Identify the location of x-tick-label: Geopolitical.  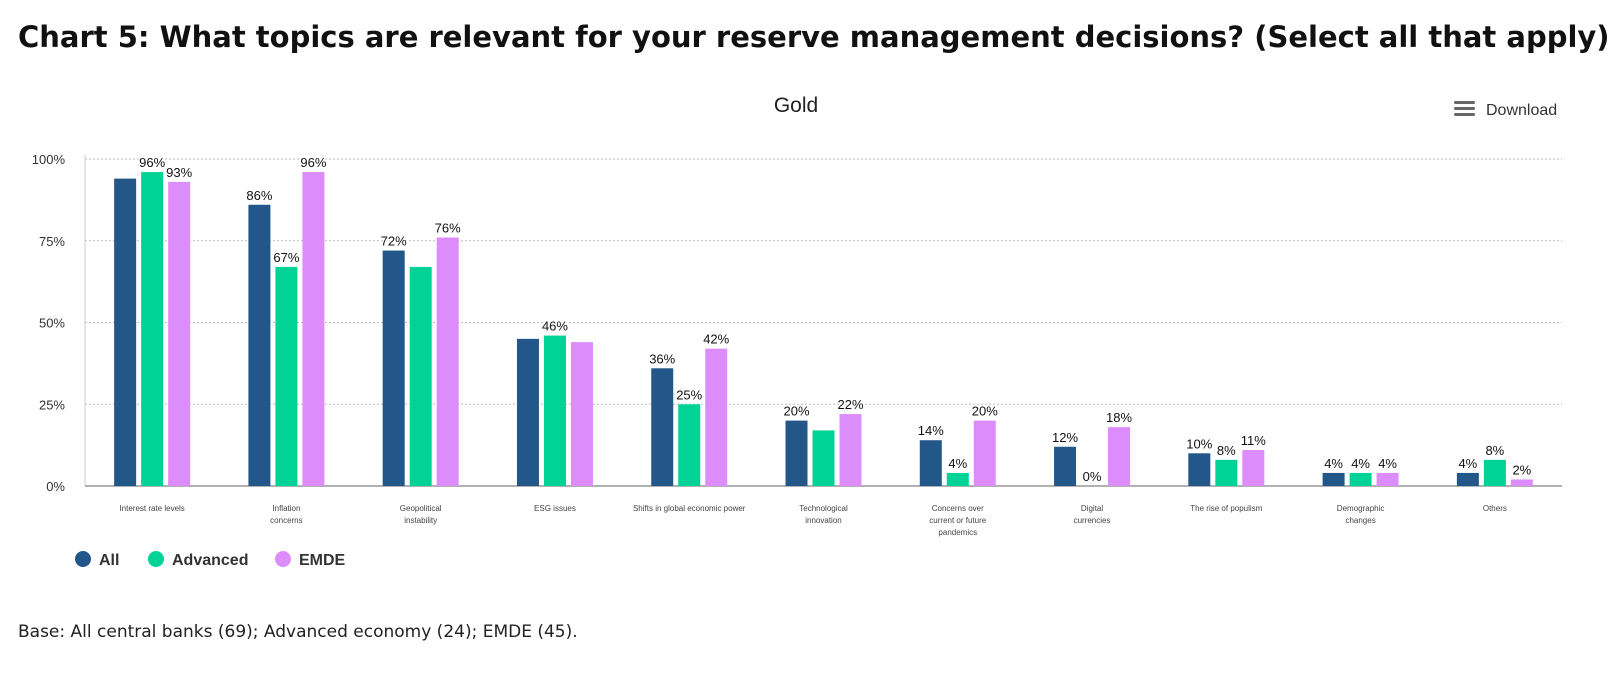
(421, 508).